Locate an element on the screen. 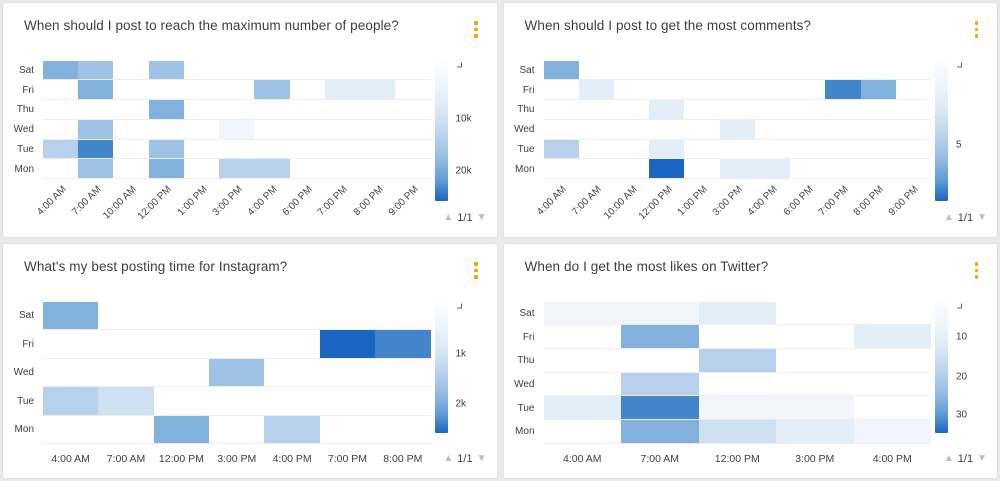 The width and height of the screenshot is (1000, 481). heatmap-row-cells is located at coordinates (237, 315).